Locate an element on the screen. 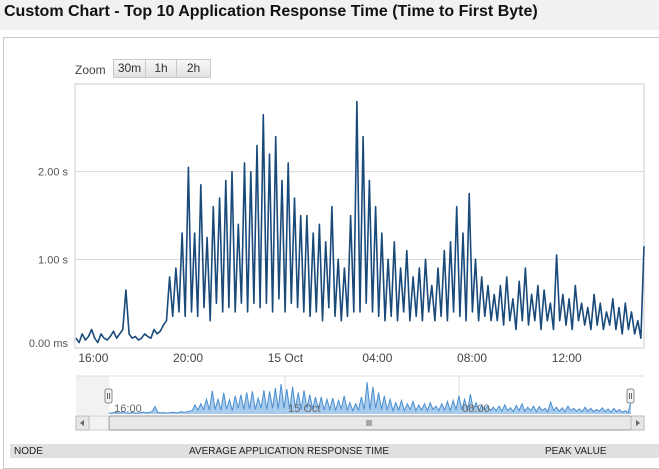 This screenshot has width=659, height=469. navigator-tick-label: 15 Oct is located at coordinates (304, 409).